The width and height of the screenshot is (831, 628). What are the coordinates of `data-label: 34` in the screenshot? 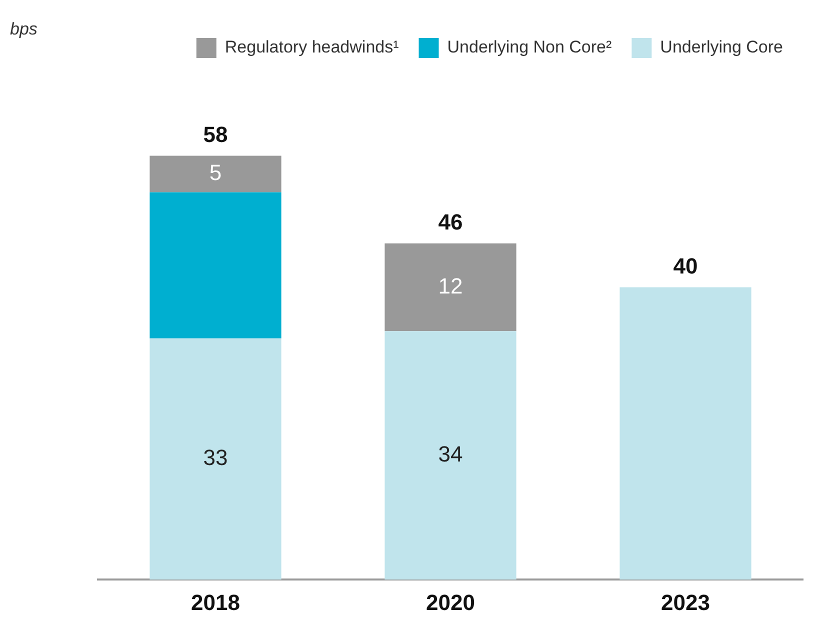 It's located at (450, 453).